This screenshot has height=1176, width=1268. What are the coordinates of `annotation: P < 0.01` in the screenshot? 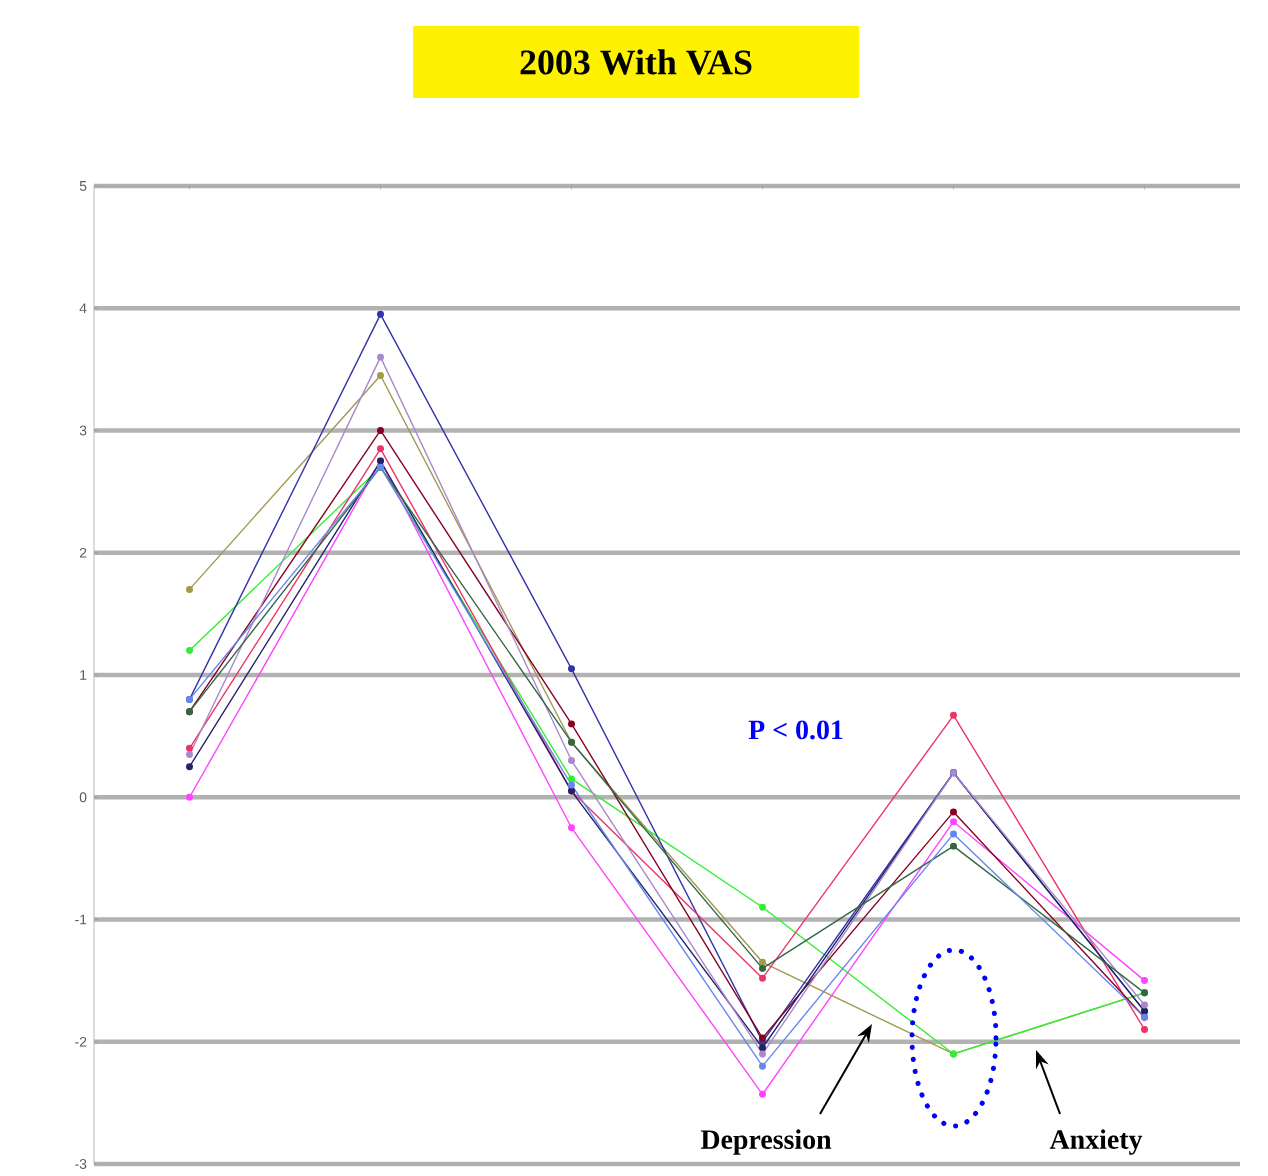 It's located at (795, 730).